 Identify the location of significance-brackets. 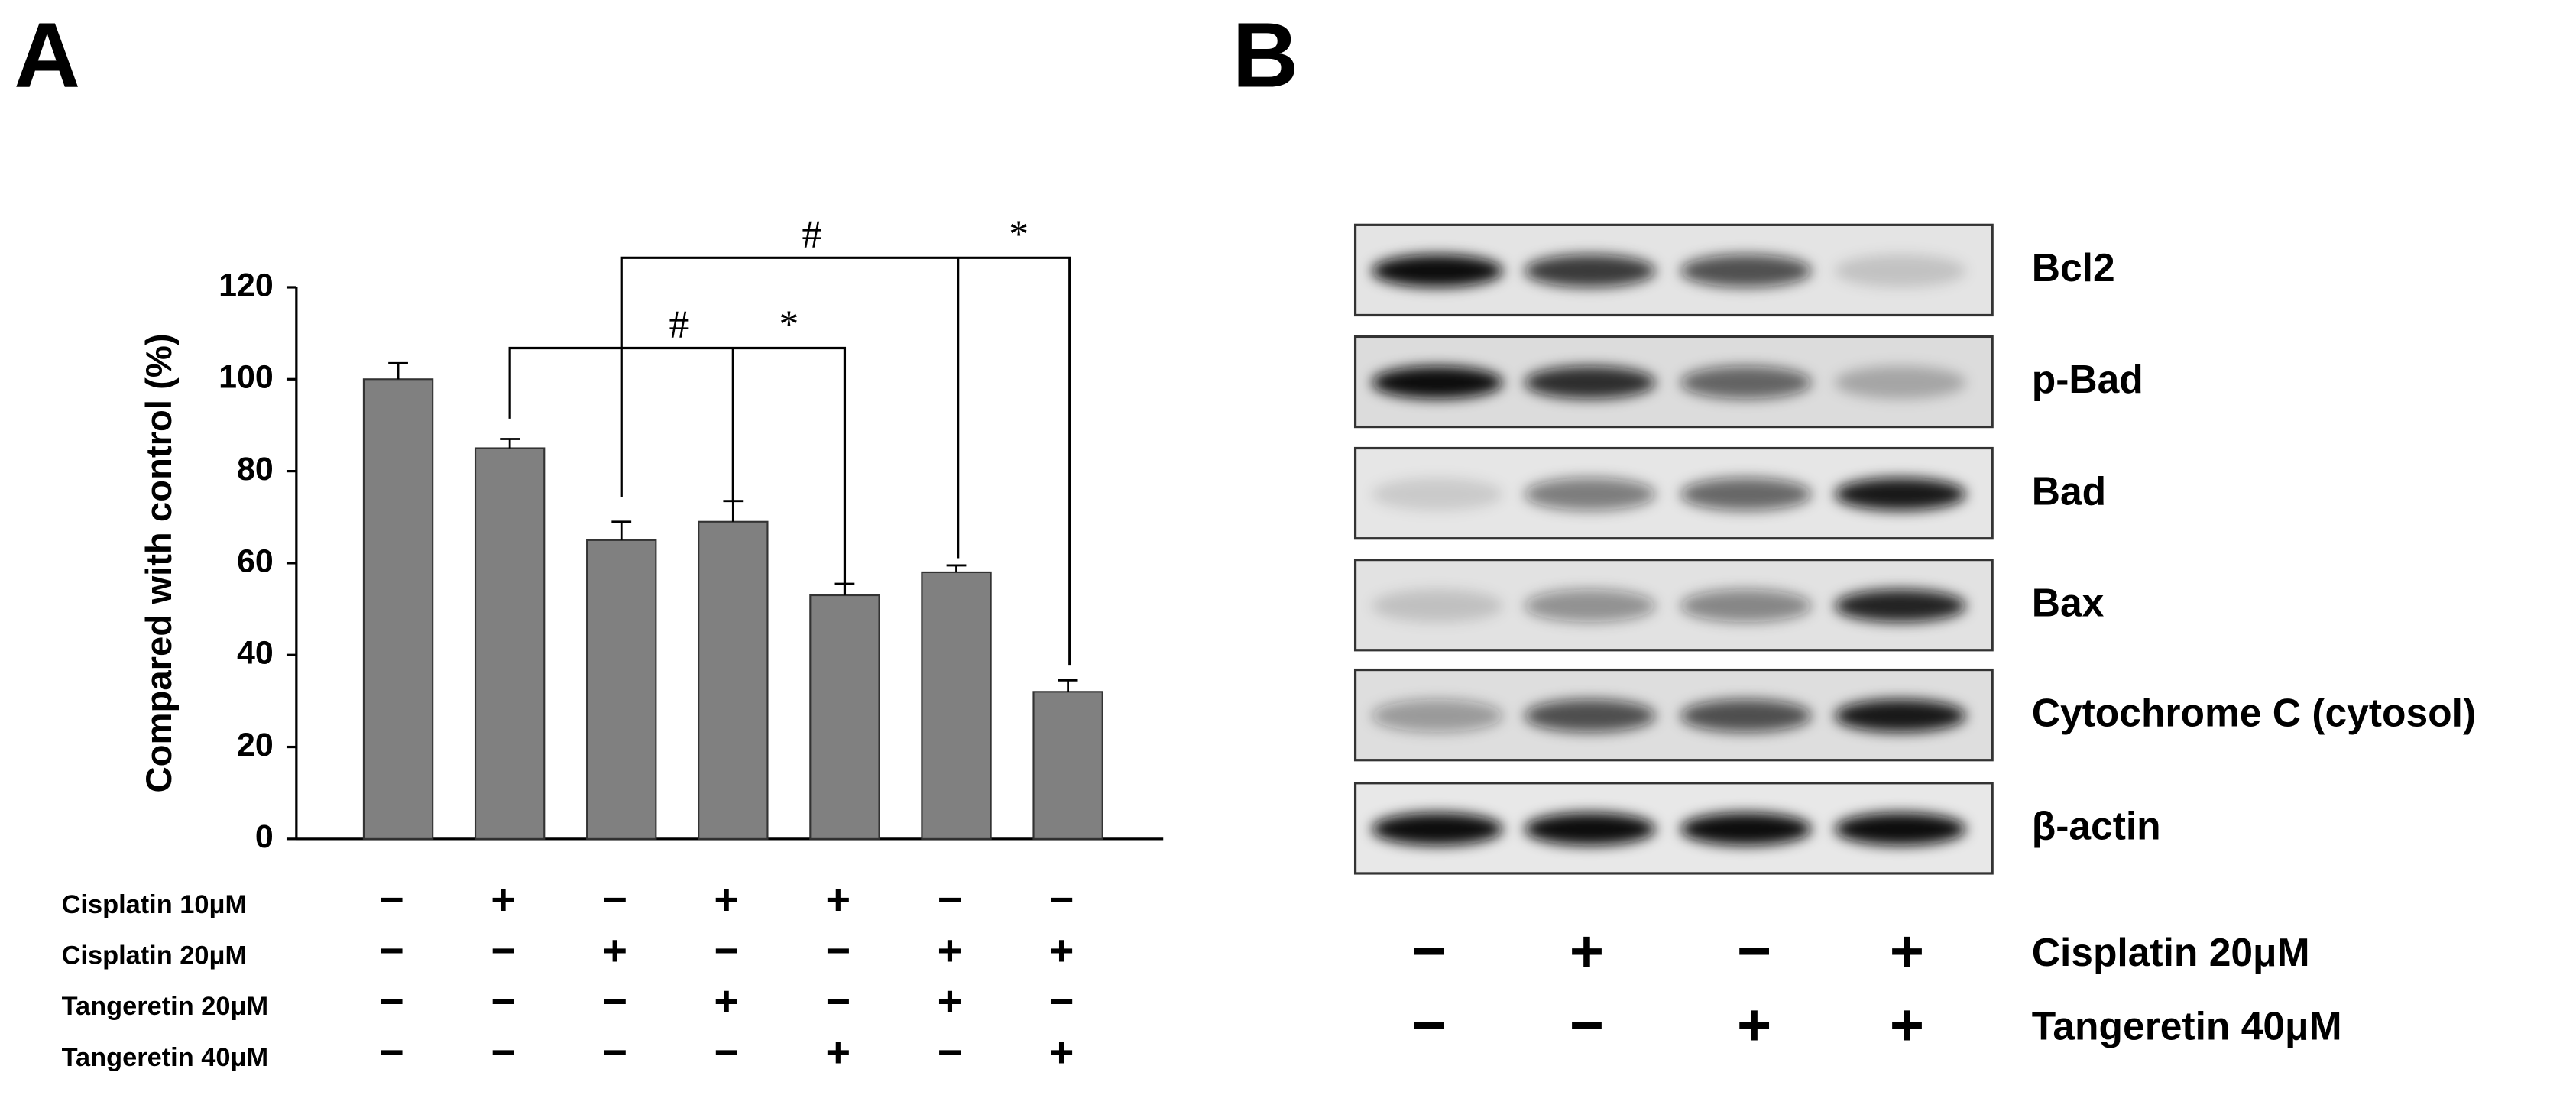
(789, 461).